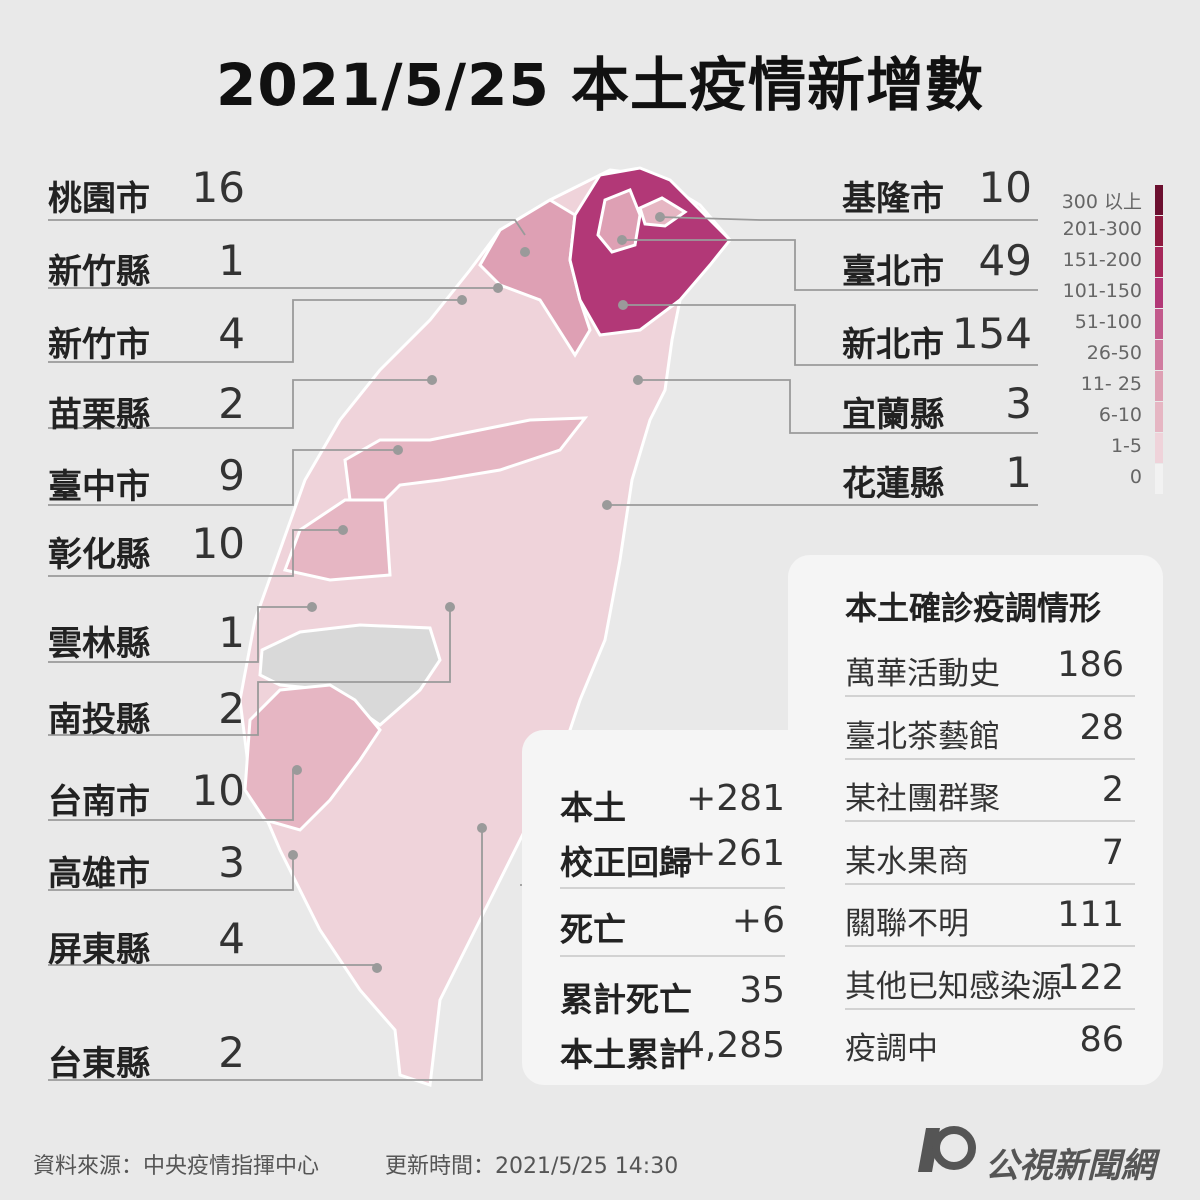  What do you see at coordinates (337, 540) in the screenshot?
I see `map-changhua` at bounding box center [337, 540].